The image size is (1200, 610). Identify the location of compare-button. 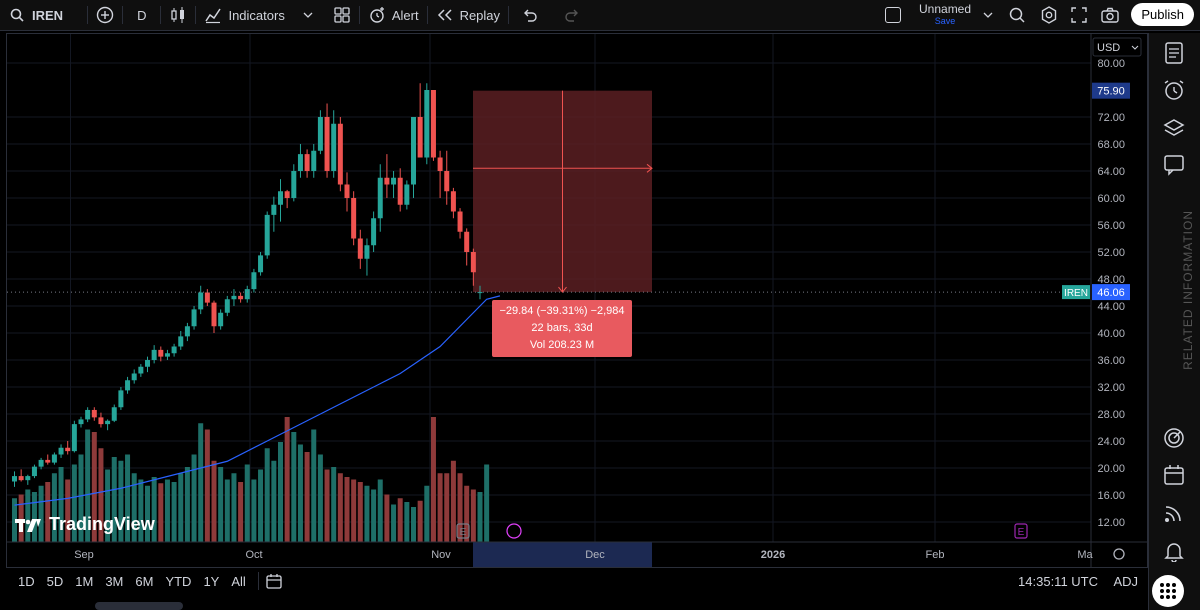
(105, 15).